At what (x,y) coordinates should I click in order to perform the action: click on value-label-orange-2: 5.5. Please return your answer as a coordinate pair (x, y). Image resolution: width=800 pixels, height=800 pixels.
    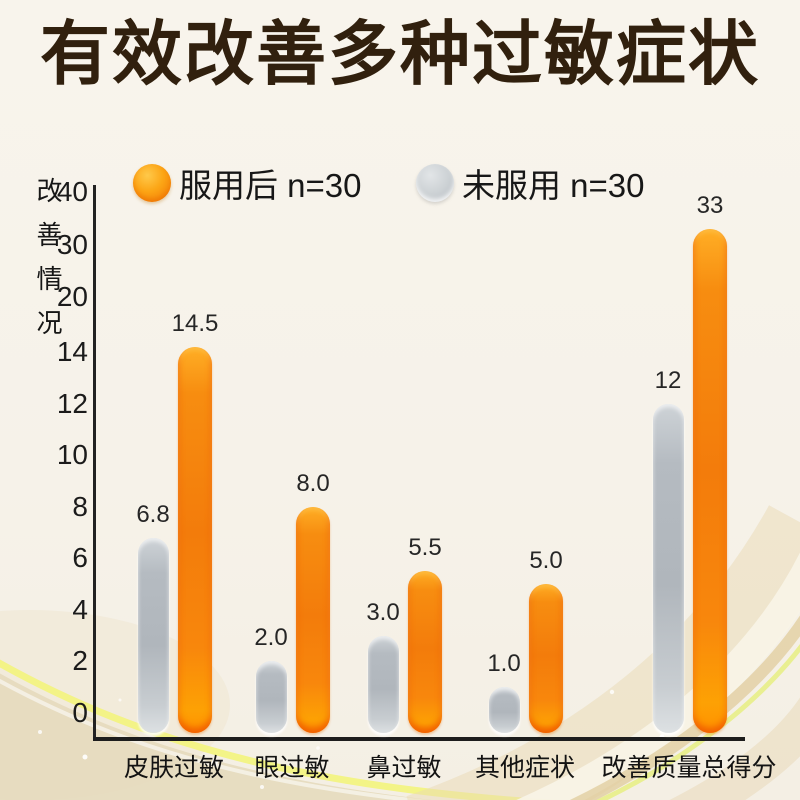
    Looking at the image, I should click on (425, 548).